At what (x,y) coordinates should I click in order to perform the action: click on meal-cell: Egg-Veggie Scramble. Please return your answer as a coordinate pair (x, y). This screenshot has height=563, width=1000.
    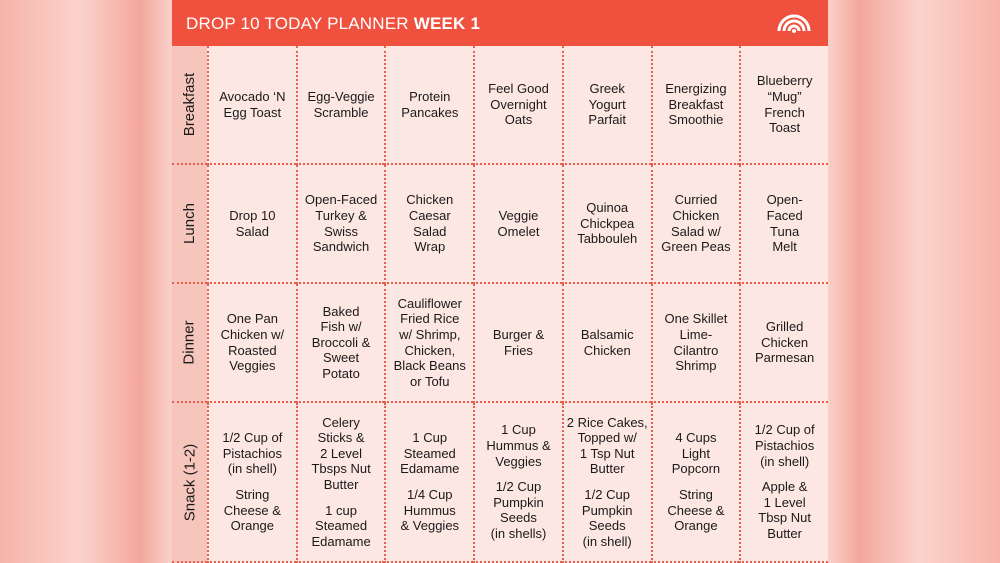
    Looking at the image, I should click on (340, 105).